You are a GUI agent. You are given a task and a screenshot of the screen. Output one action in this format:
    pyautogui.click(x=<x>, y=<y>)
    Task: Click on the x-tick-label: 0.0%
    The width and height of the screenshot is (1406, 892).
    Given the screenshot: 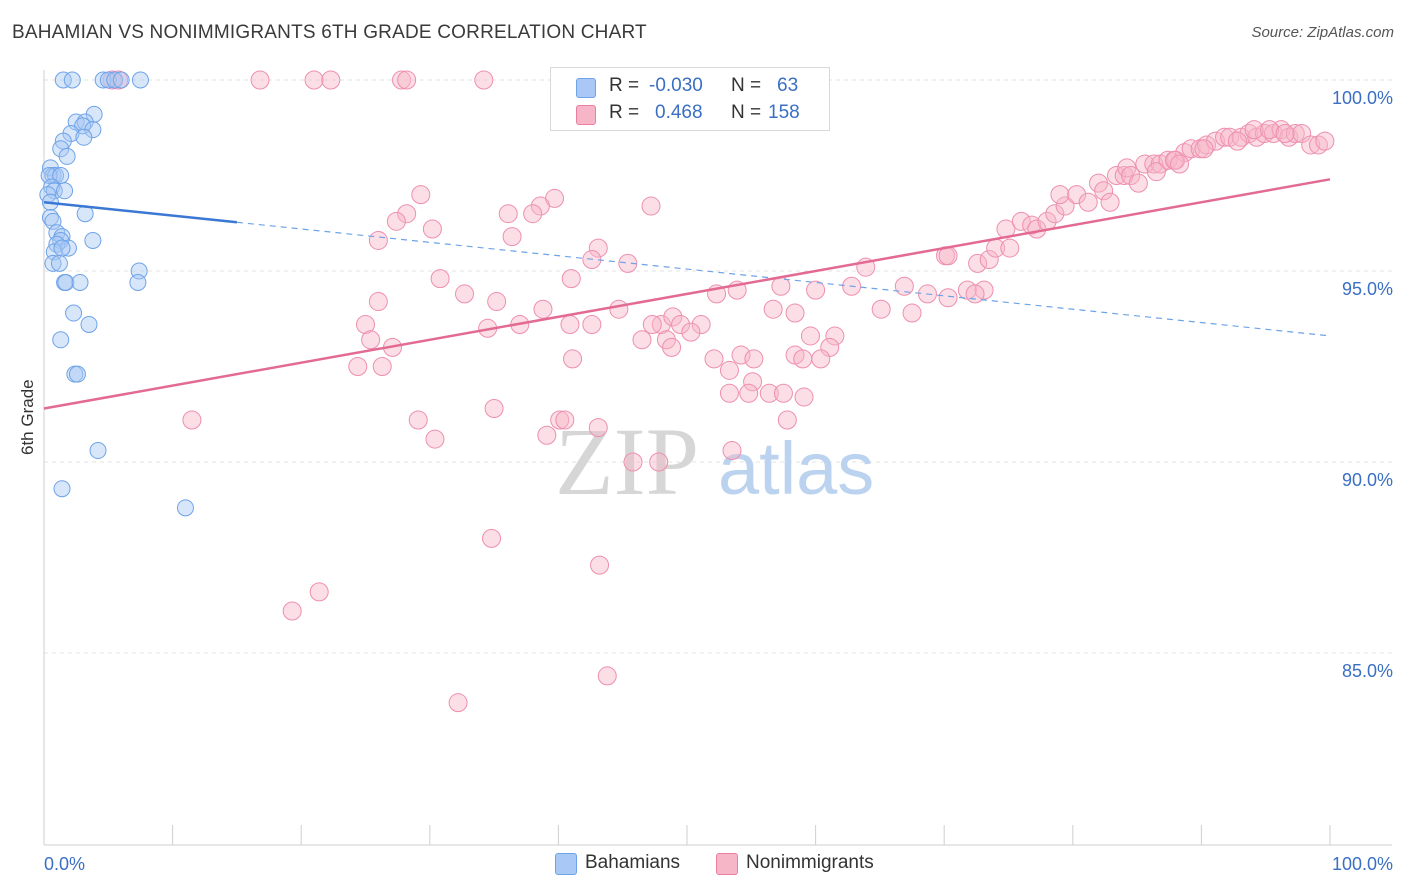 What is the action you would take?
    pyautogui.click(x=64, y=864)
    